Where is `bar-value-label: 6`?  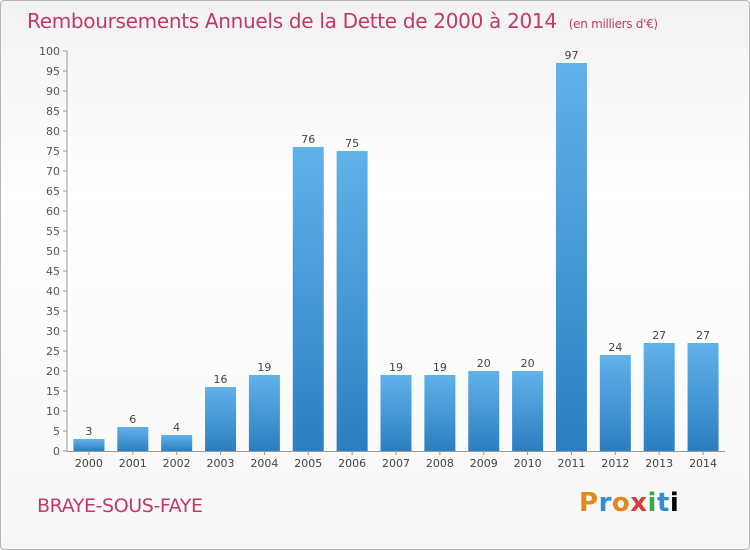 bar-value-label: 6 is located at coordinates (132, 419).